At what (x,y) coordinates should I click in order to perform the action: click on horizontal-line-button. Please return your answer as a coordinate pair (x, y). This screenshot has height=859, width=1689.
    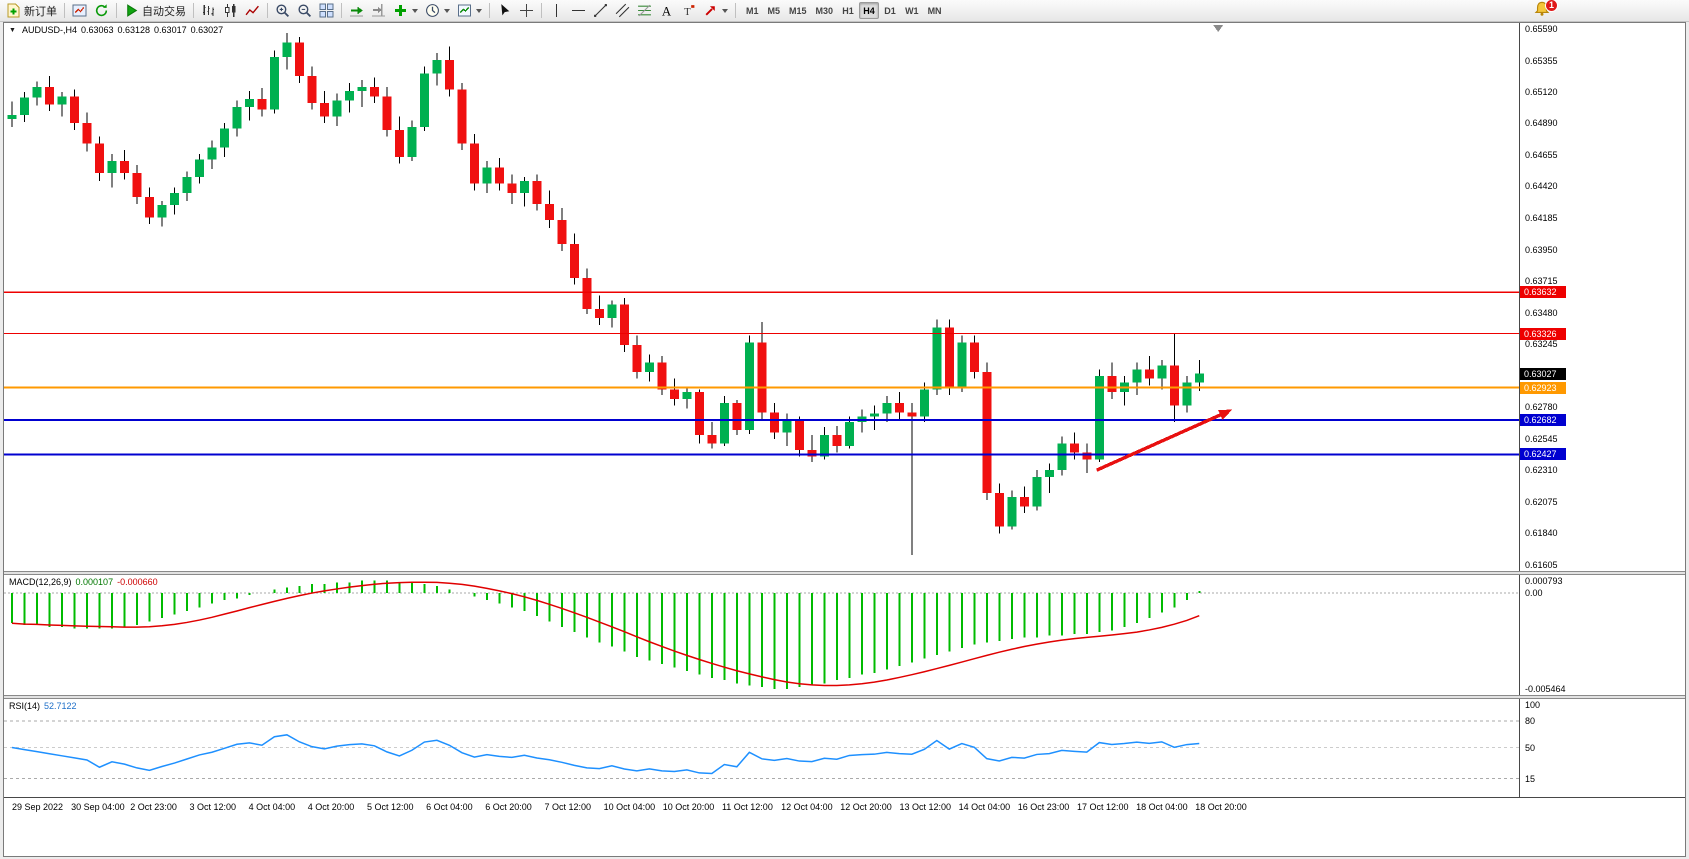
    Looking at the image, I should click on (578, 10).